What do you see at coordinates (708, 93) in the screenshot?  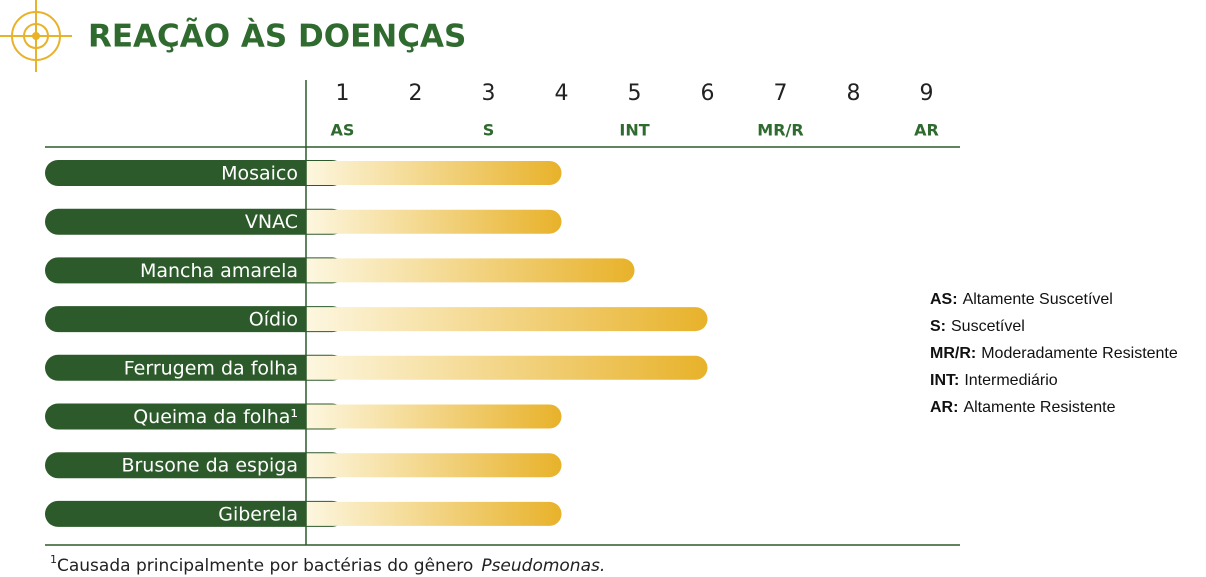 I see `x-tick-label: 6` at bounding box center [708, 93].